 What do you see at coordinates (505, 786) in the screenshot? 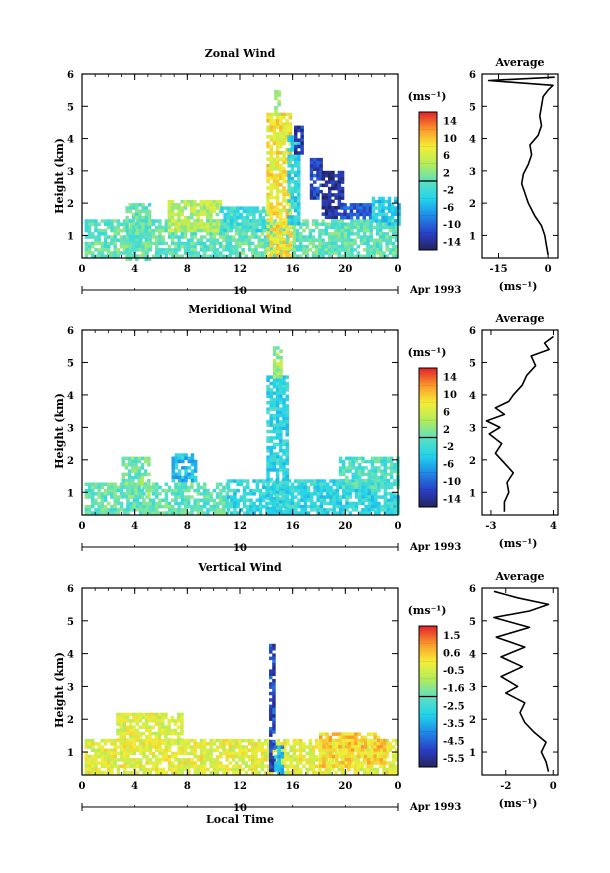
I see `average-x-tick-label: -2` at bounding box center [505, 786].